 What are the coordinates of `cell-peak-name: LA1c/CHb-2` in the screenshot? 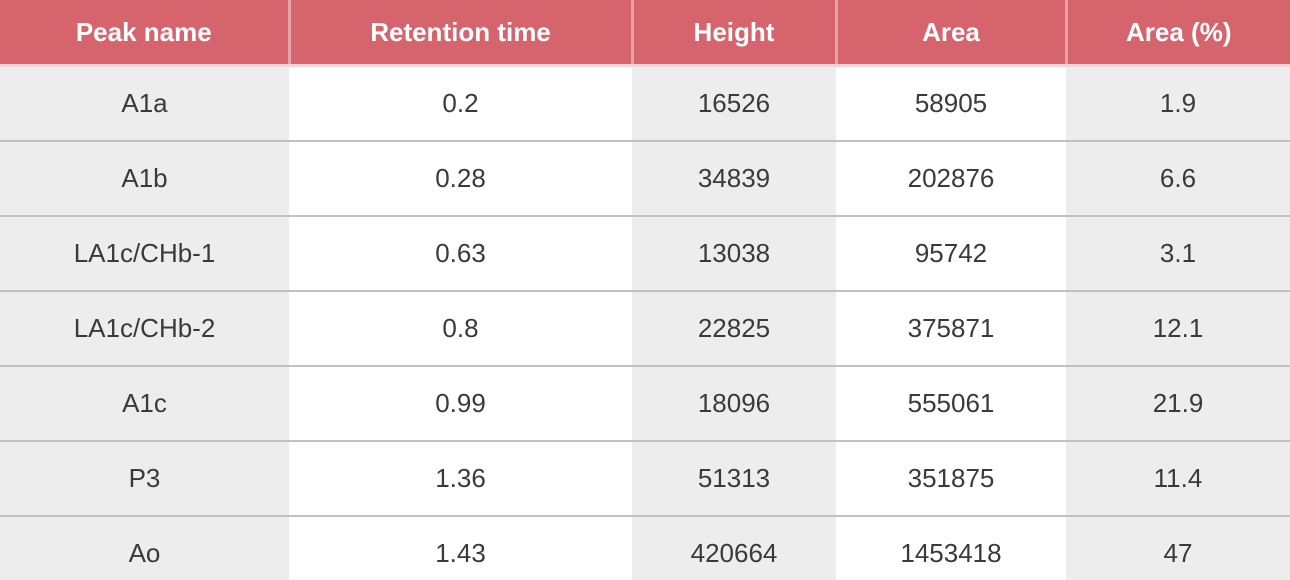 It's located at (144, 328).